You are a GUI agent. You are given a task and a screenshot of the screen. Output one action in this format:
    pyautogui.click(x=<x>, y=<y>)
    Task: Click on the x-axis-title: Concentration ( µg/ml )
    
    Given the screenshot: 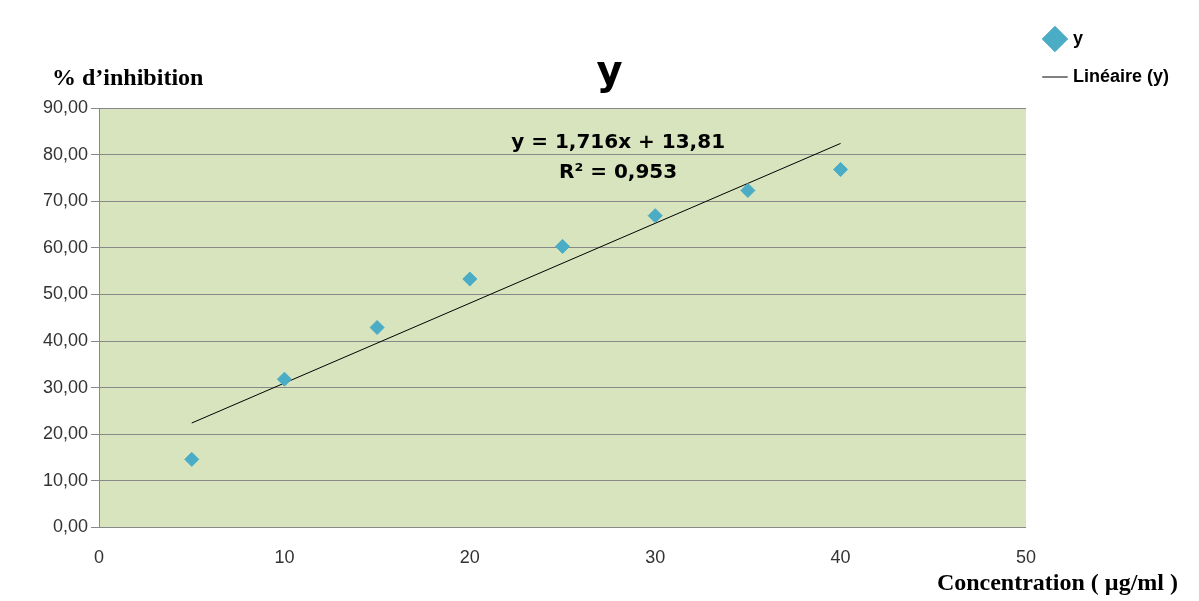 What is the action you would take?
    pyautogui.click(x=1057, y=582)
    